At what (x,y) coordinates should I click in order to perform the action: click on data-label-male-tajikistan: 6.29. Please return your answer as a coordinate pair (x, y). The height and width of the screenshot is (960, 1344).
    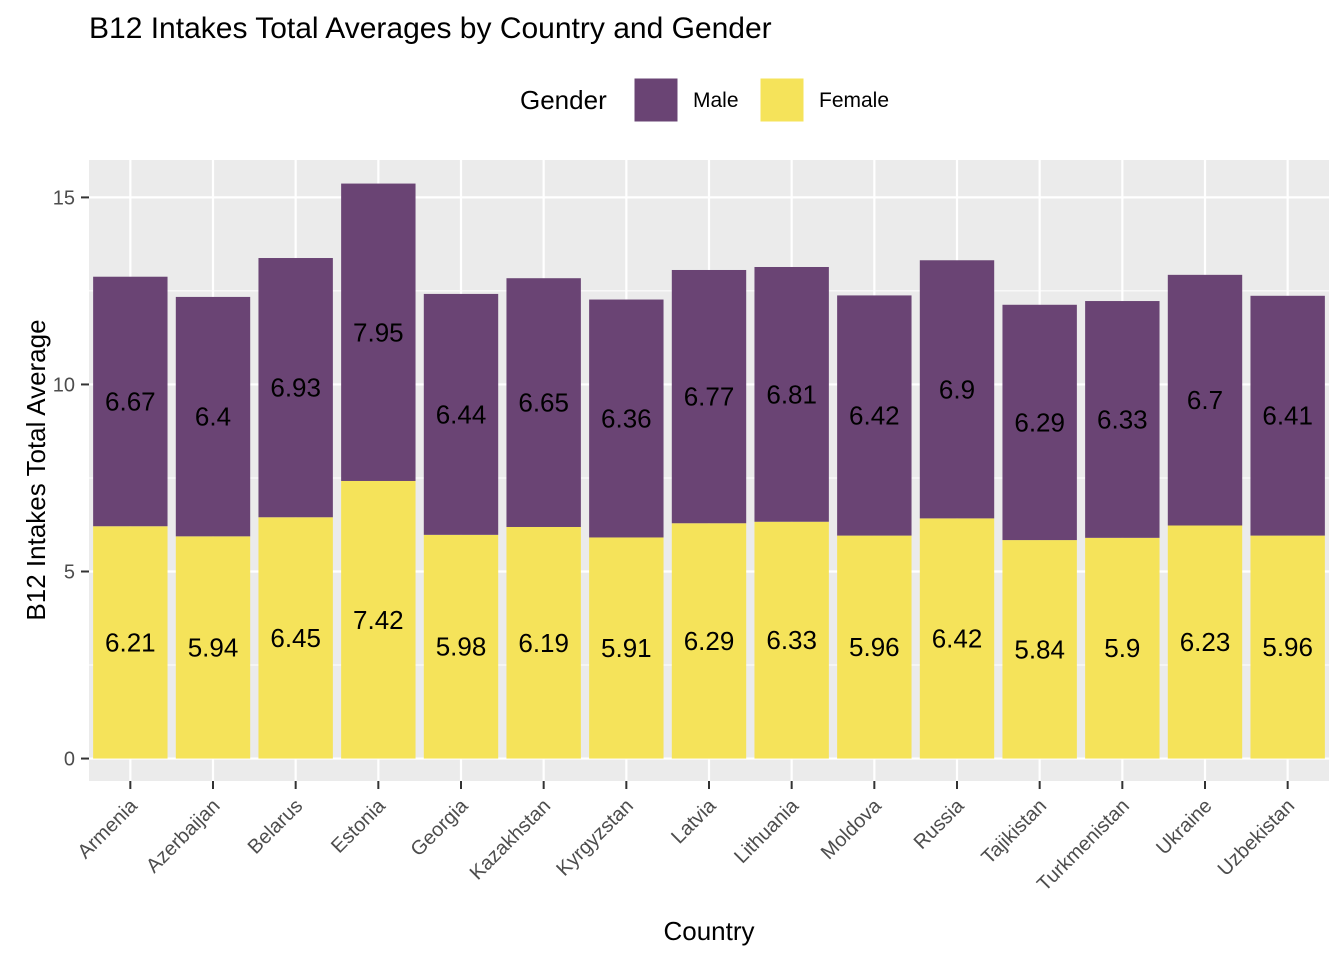
    Looking at the image, I should click on (1039, 422).